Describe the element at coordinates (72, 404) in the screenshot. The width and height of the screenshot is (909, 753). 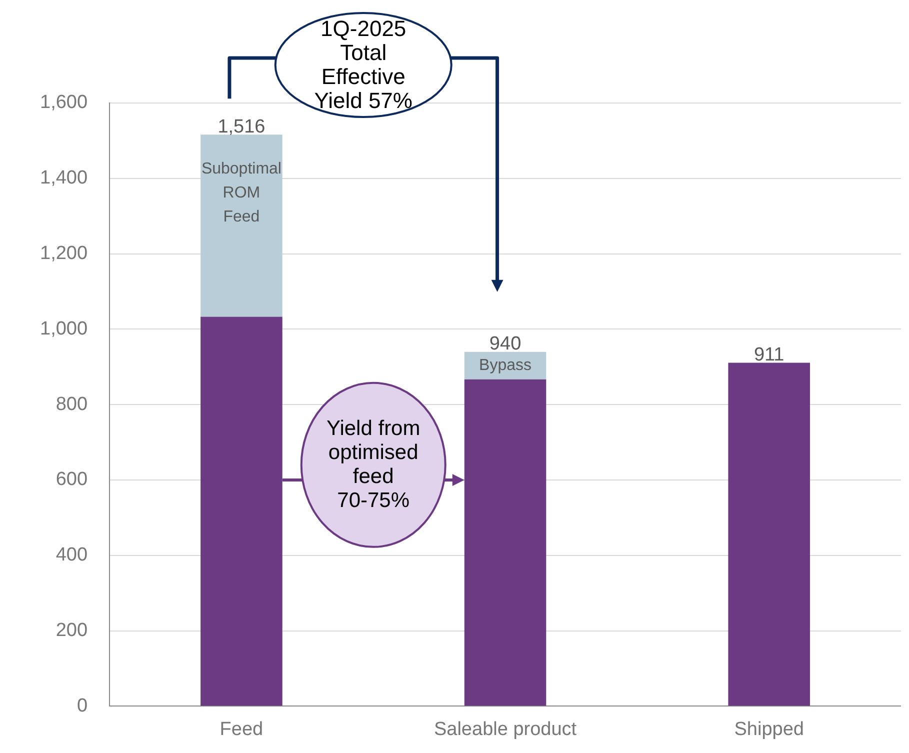
I see `y-tick-label: 800` at that location.